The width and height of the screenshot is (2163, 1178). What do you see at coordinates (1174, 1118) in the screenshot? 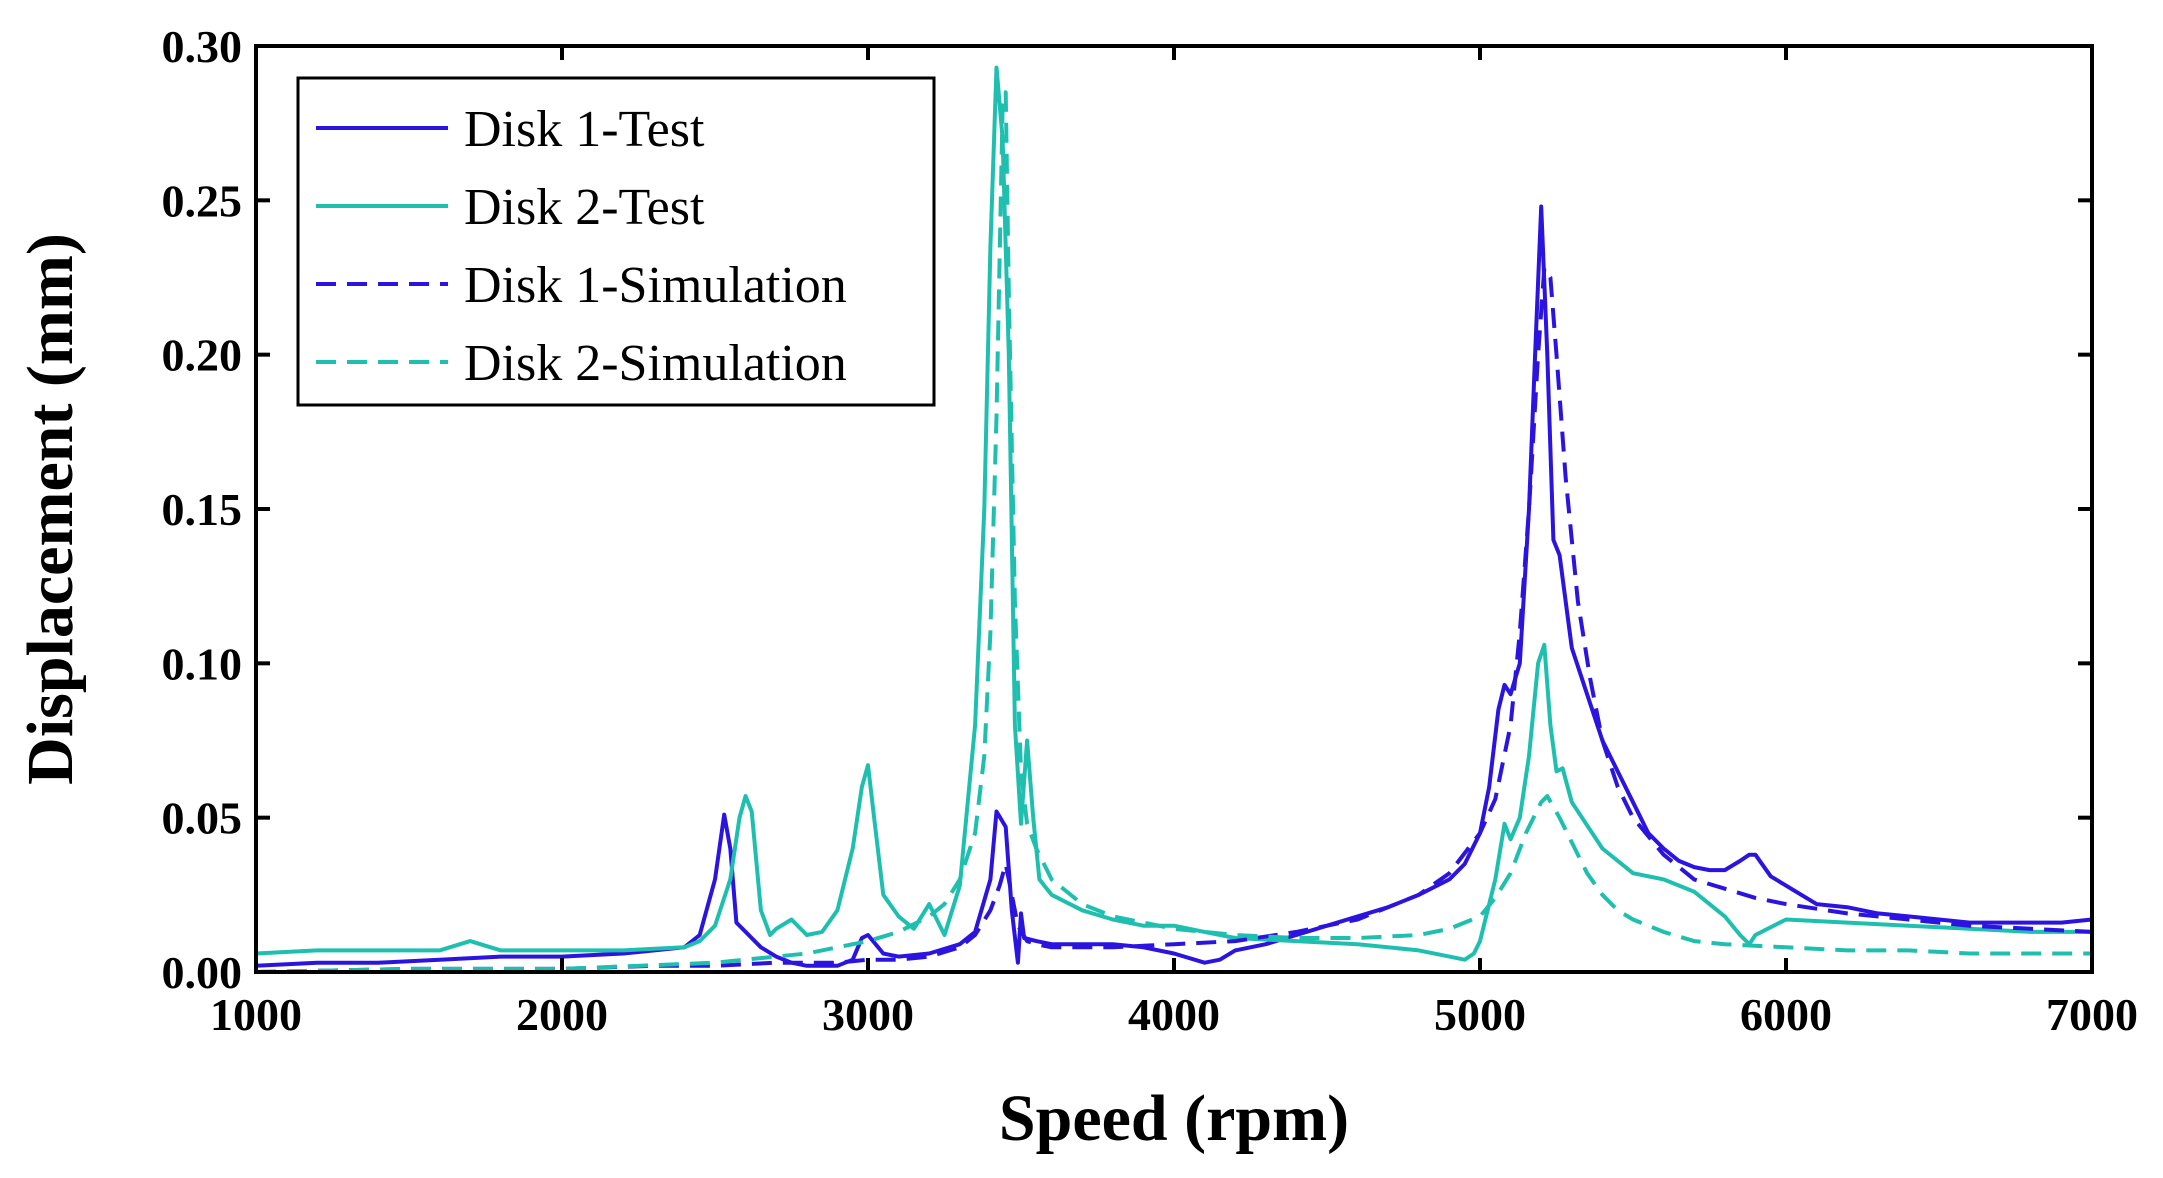
I see `x-axis-title: Speed (rpm)` at bounding box center [1174, 1118].